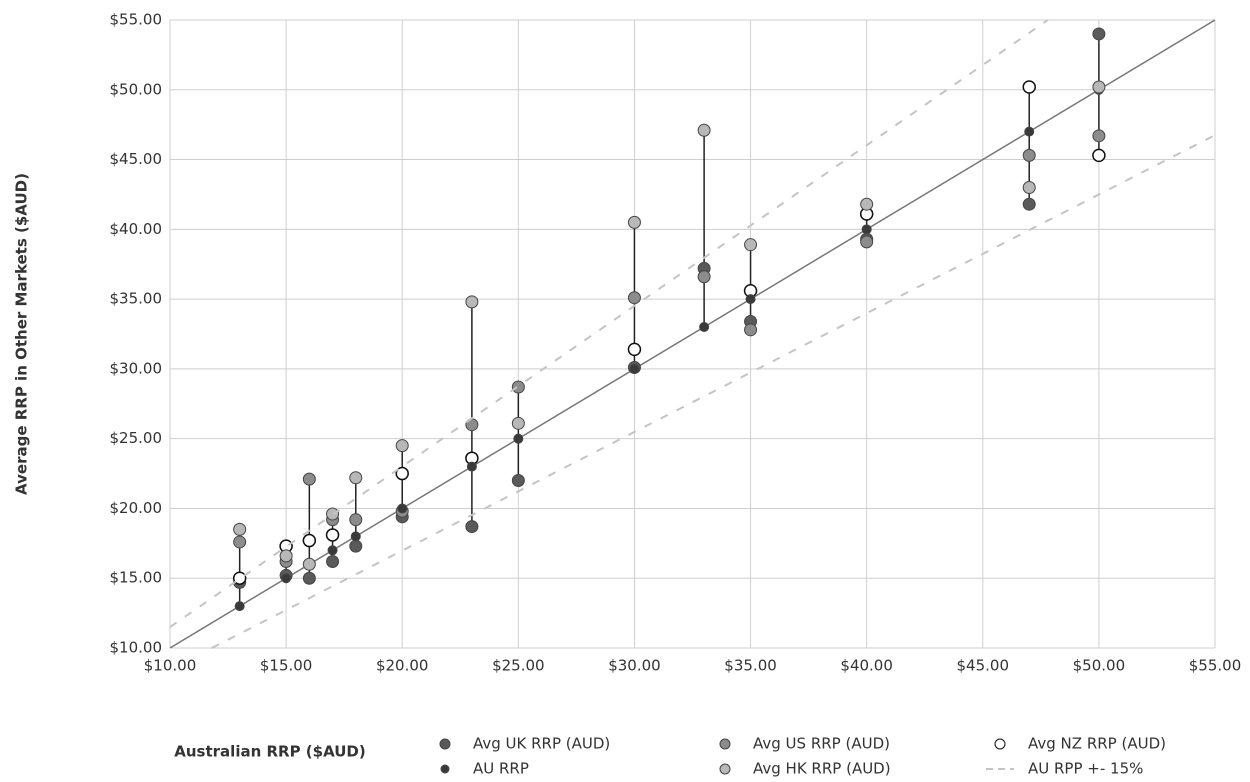 The height and width of the screenshot is (782, 1250). What do you see at coordinates (634, 666) in the screenshot?
I see `x-tick-label: $30.00` at bounding box center [634, 666].